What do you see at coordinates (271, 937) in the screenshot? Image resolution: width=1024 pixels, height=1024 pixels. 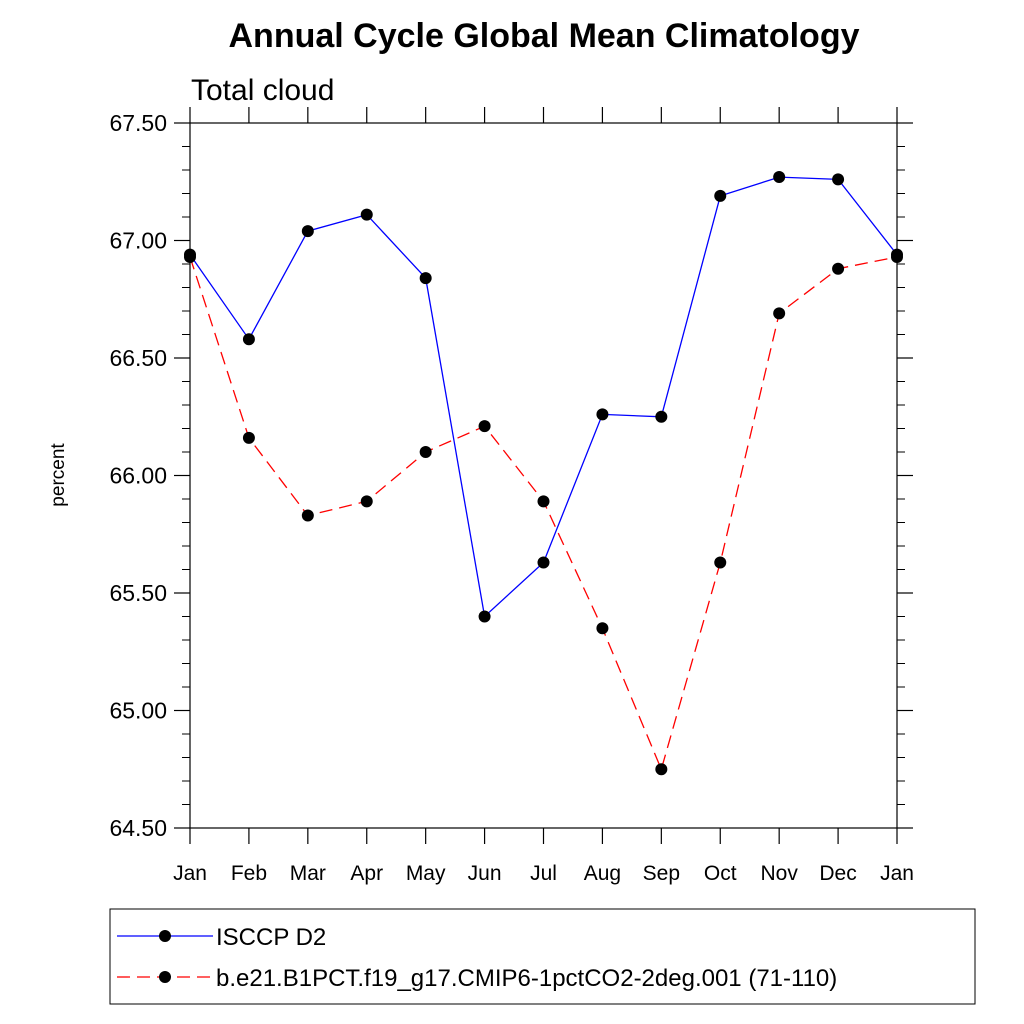 I see `legend-label: ISCCP D2` at bounding box center [271, 937].